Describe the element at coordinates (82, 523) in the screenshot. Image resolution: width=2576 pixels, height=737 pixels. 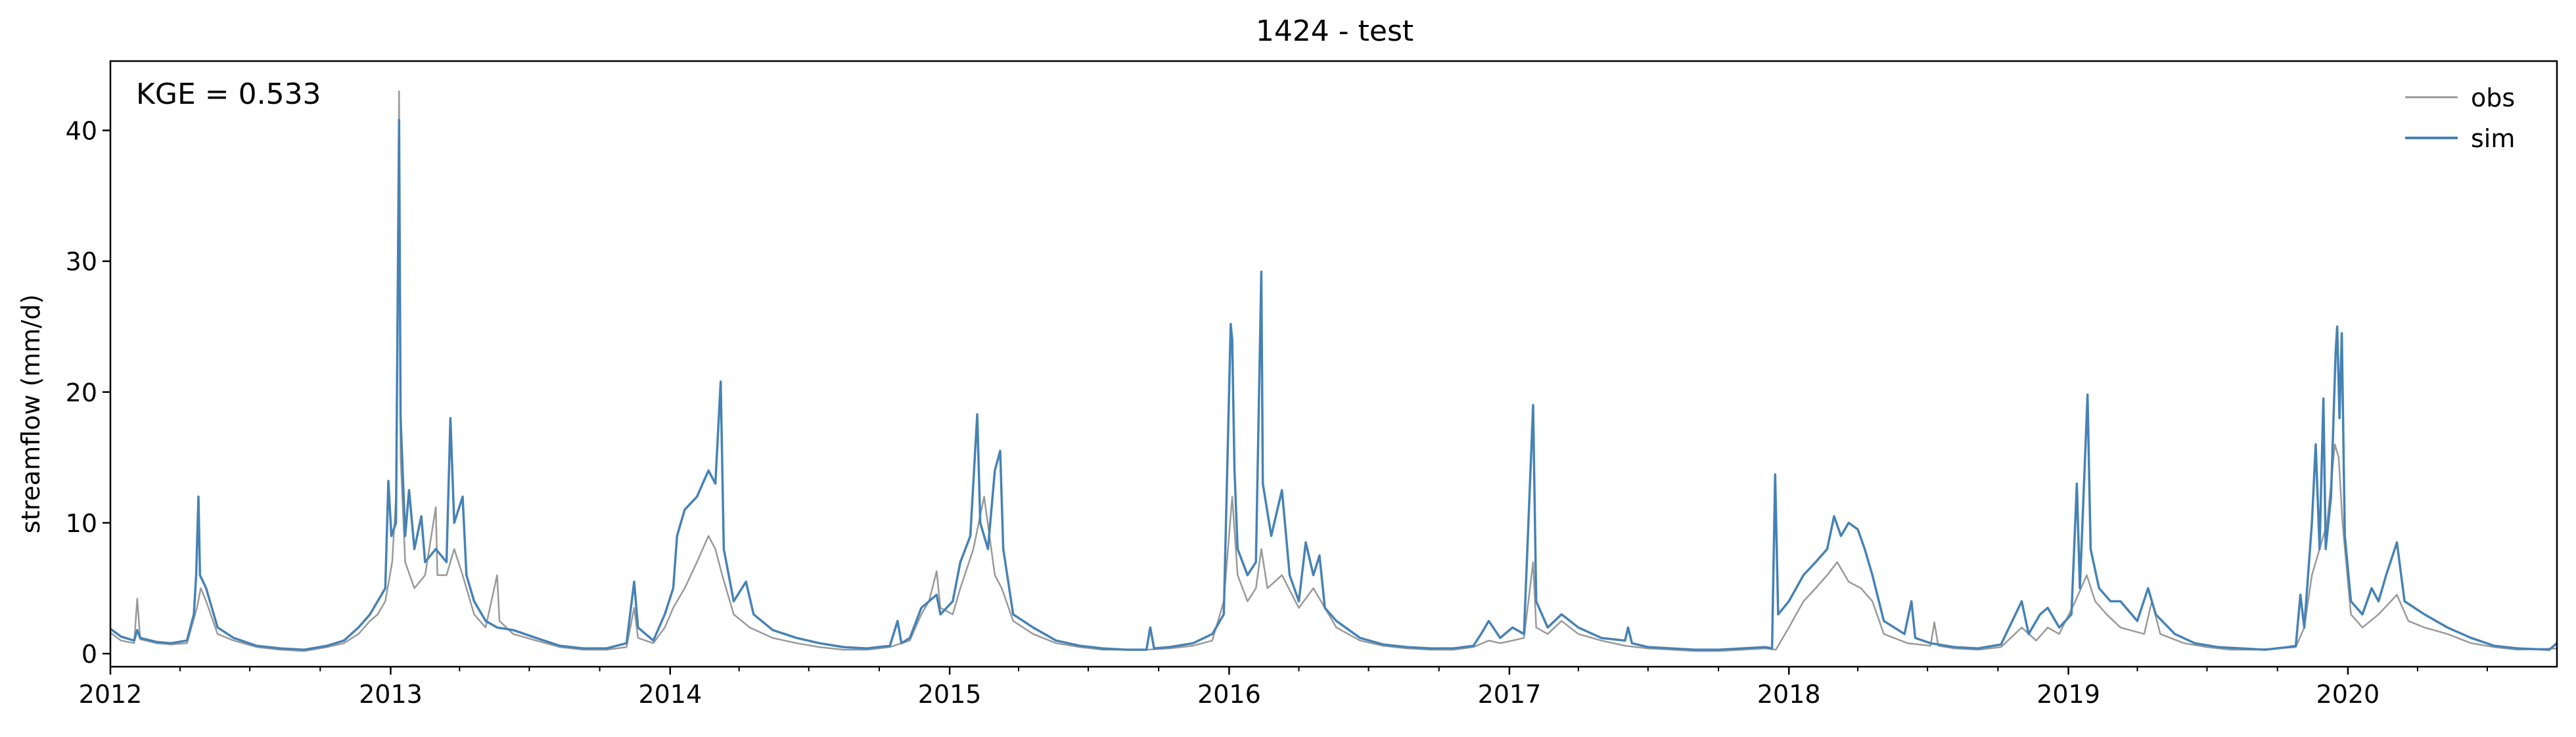
I see `y-tick-label: 10` at that location.